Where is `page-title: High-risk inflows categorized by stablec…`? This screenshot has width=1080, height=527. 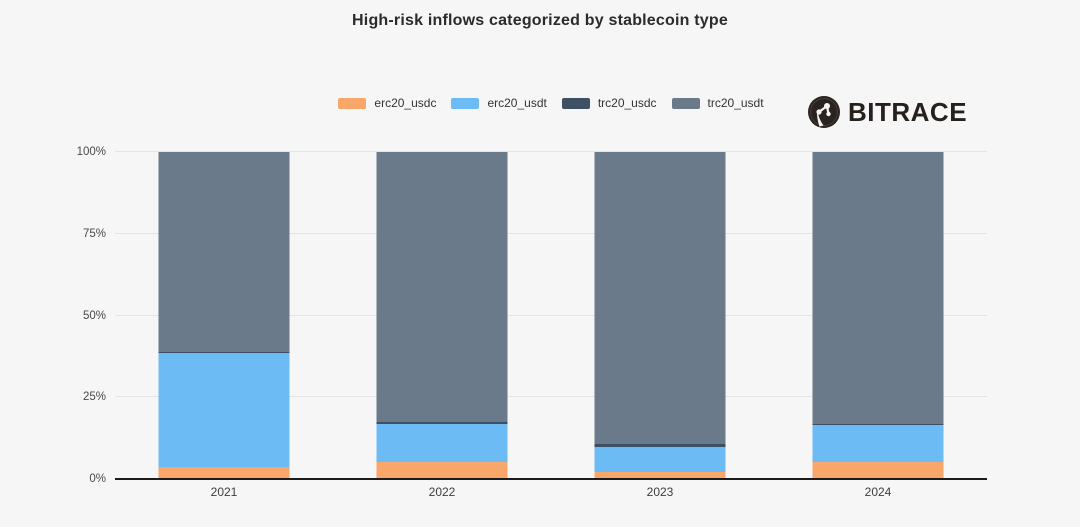 page-title: High-risk inflows categorized by stablec… is located at coordinates (540, 20).